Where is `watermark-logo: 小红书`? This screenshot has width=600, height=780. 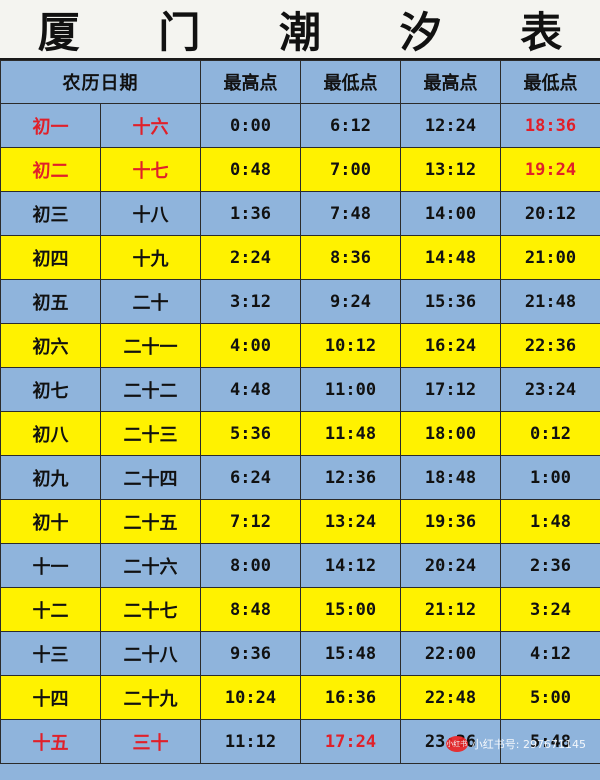
watermark-logo: 小红书 is located at coordinates (456, 744).